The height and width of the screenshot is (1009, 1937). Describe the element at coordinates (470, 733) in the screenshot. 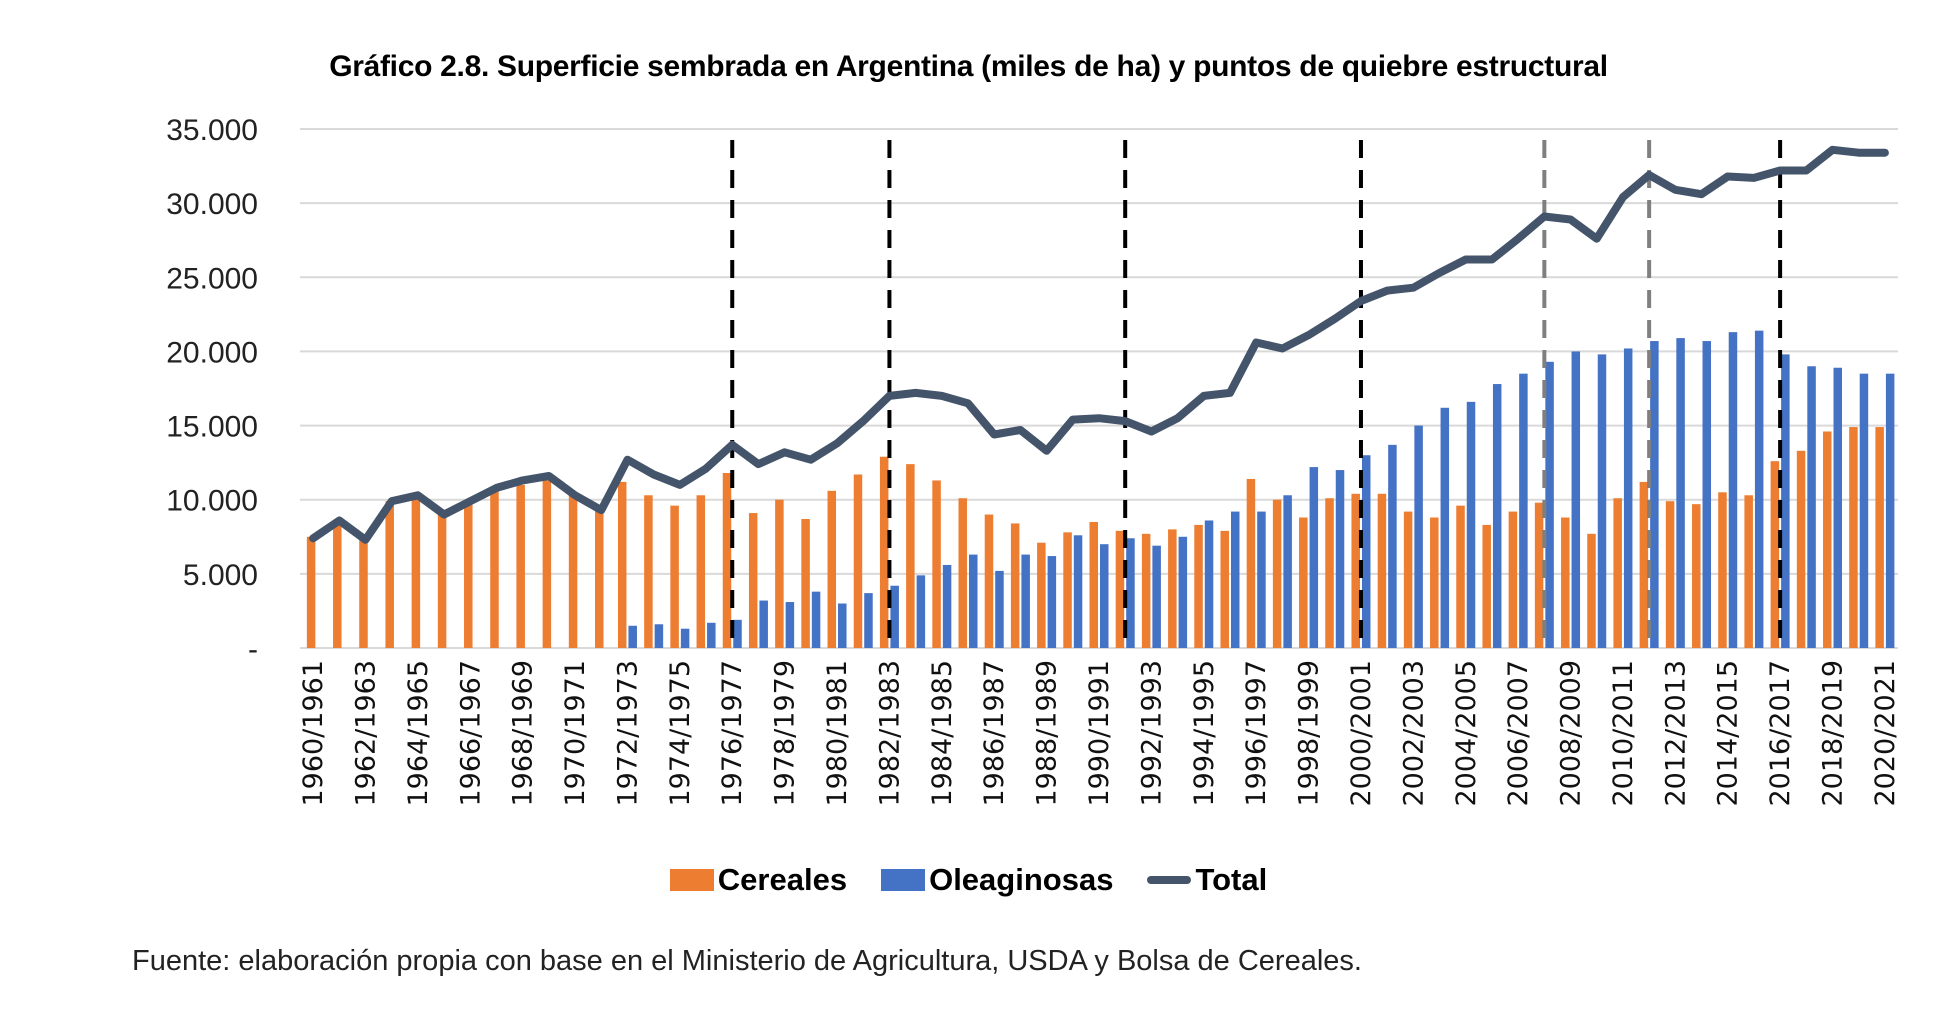

I see `x-tick-label: 1966/1967` at that location.